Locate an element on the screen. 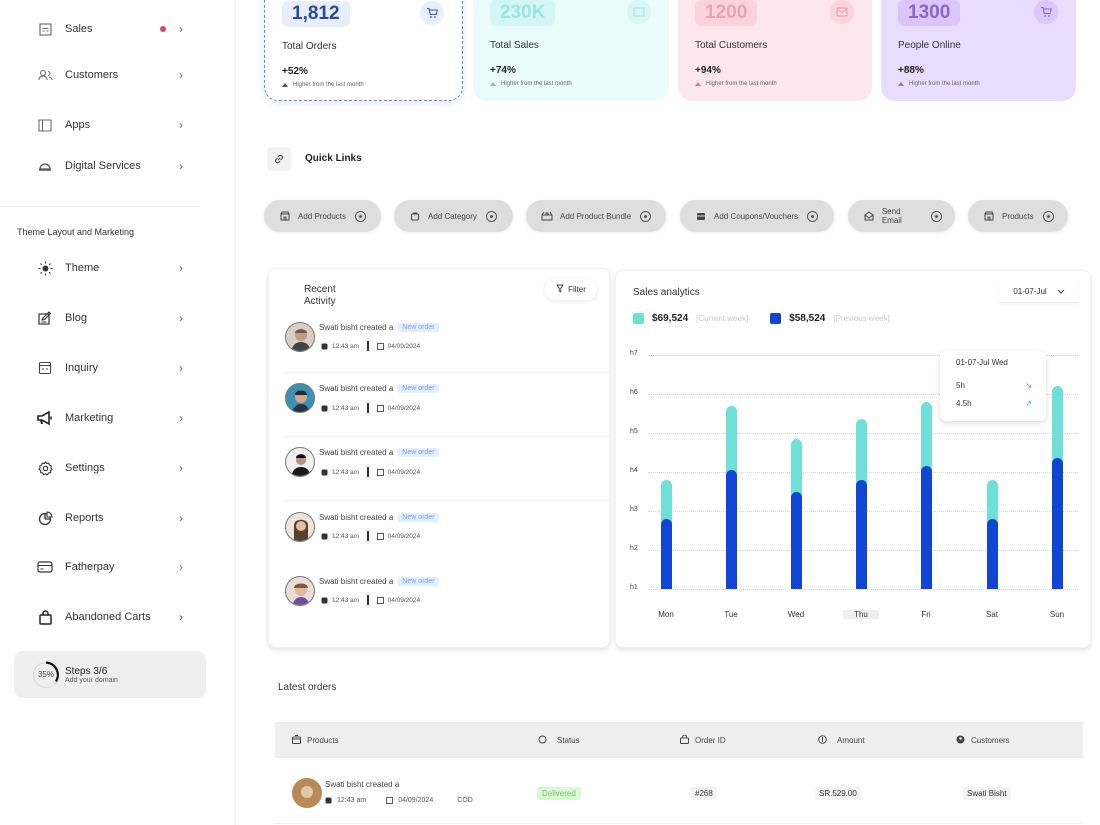  products-button: Products is located at coordinates (1018, 216).